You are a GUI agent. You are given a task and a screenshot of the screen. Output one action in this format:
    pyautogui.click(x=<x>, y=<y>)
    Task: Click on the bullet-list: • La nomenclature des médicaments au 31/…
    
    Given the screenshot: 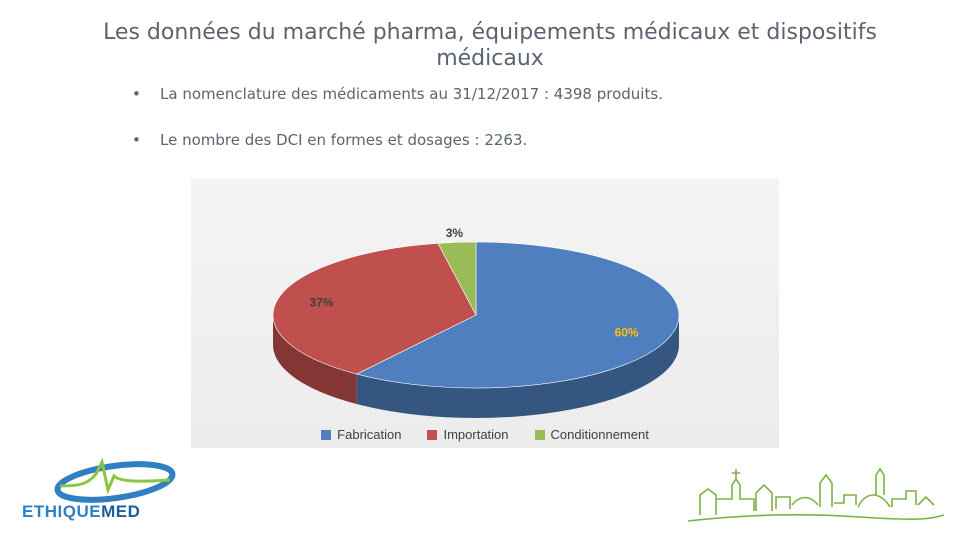 What is the action you would take?
    pyautogui.click(x=510, y=130)
    